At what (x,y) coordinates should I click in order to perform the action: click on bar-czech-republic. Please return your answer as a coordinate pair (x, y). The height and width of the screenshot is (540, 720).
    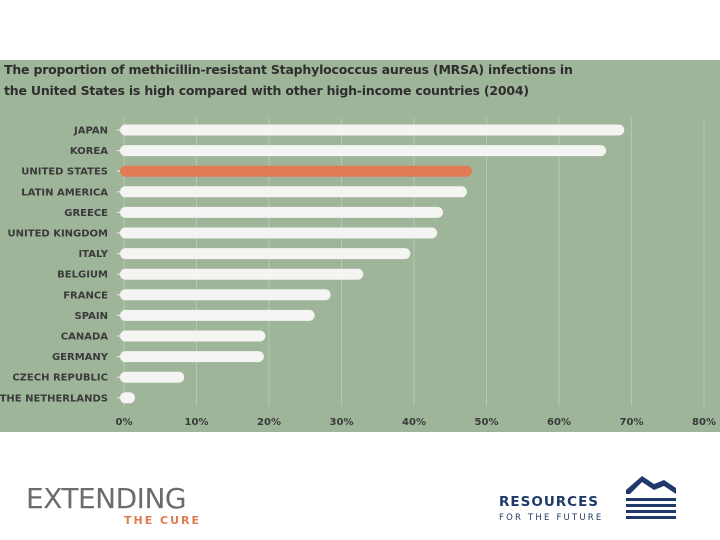
    Looking at the image, I should click on (152, 377).